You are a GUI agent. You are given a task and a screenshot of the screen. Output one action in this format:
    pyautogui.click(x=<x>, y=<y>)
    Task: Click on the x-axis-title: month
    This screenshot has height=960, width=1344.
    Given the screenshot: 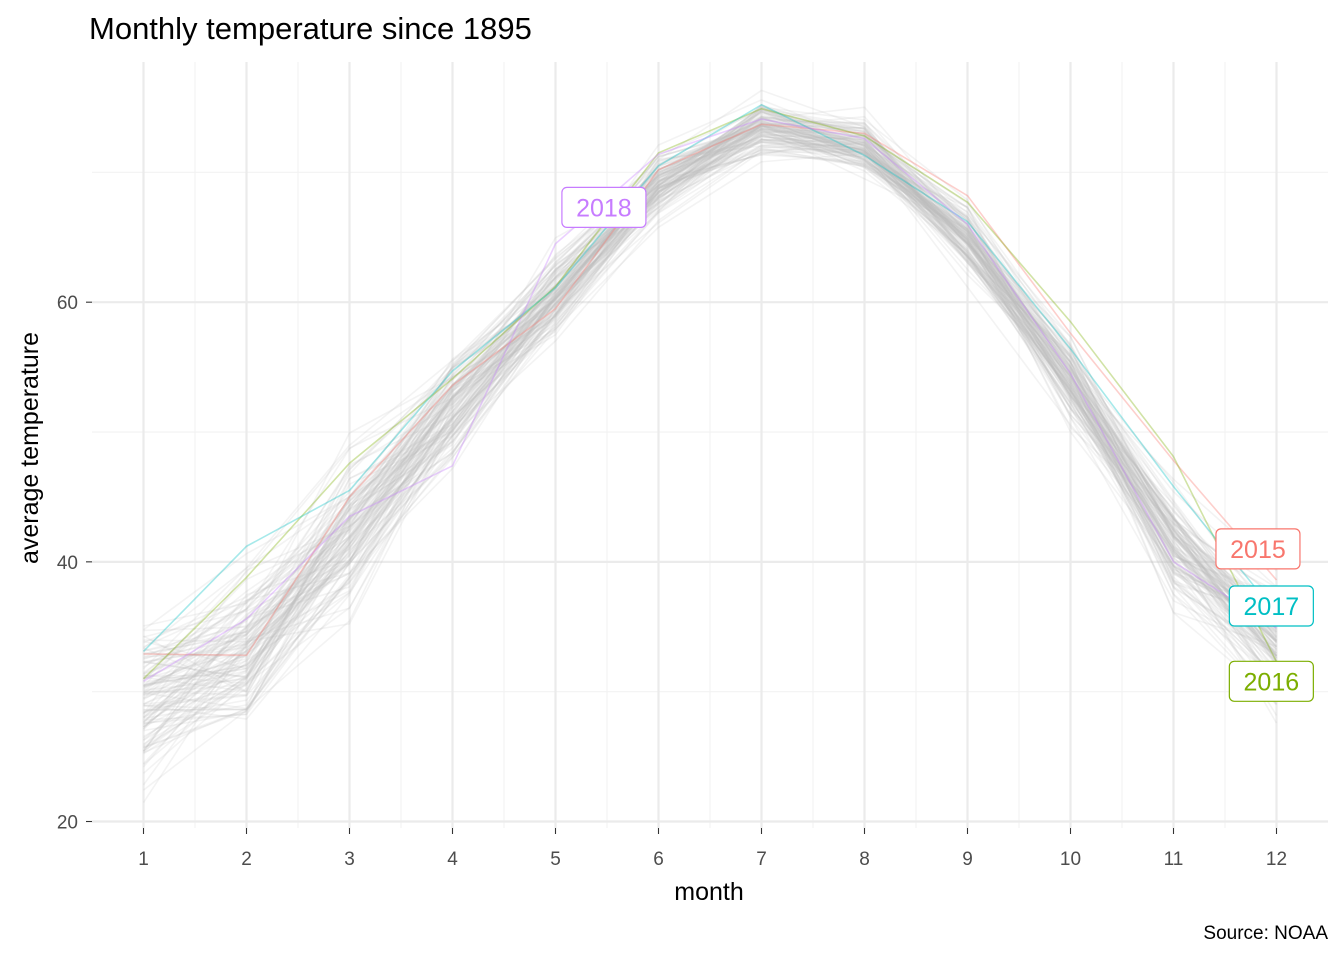 What is the action you would take?
    pyautogui.click(x=708, y=892)
    